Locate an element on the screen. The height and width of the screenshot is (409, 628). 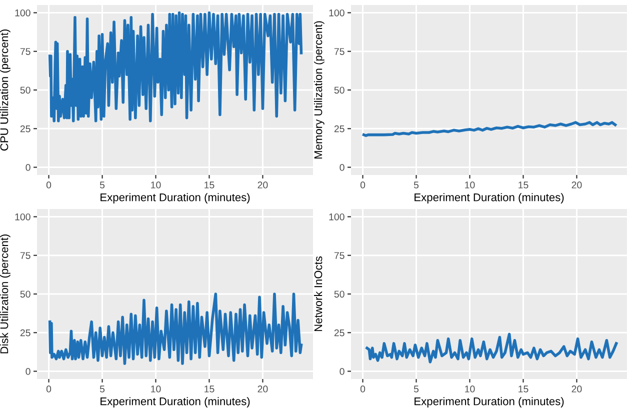
y-axis-title: Disk Utilization (percent) is located at coordinates (5, 294).